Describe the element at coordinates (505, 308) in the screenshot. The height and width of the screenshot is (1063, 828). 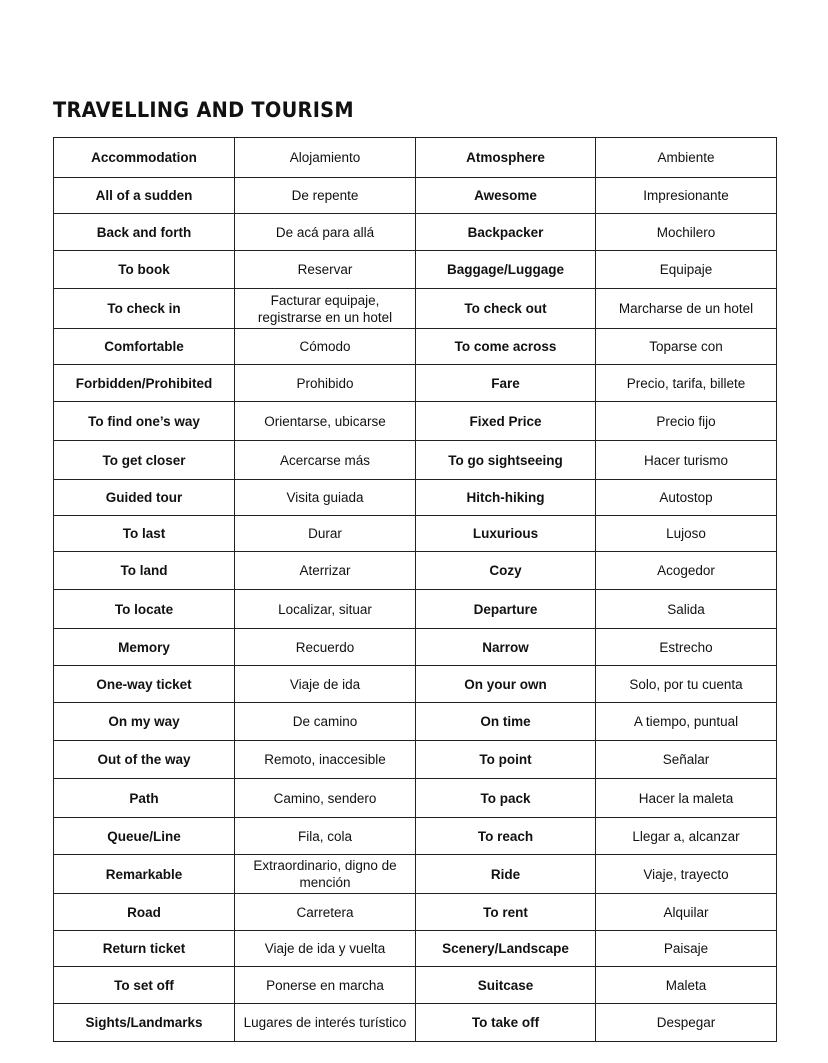
I see `english-term: To check out` at that location.